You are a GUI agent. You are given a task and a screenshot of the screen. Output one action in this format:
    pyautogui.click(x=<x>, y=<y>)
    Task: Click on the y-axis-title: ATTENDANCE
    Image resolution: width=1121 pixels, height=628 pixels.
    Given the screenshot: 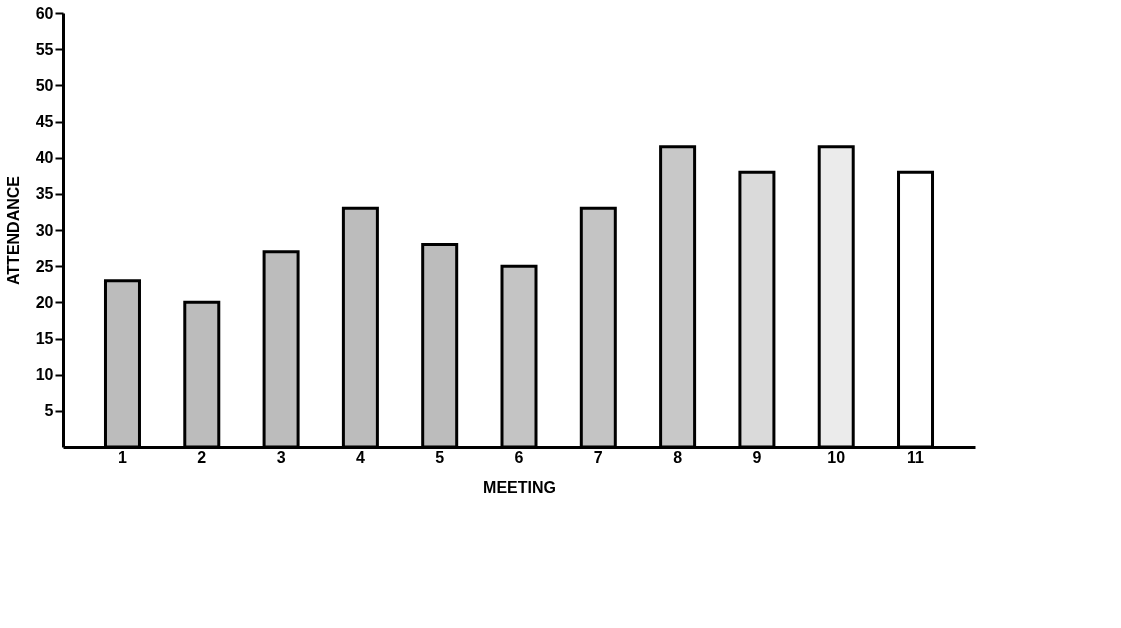 What is the action you would take?
    pyautogui.click(x=13, y=230)
    